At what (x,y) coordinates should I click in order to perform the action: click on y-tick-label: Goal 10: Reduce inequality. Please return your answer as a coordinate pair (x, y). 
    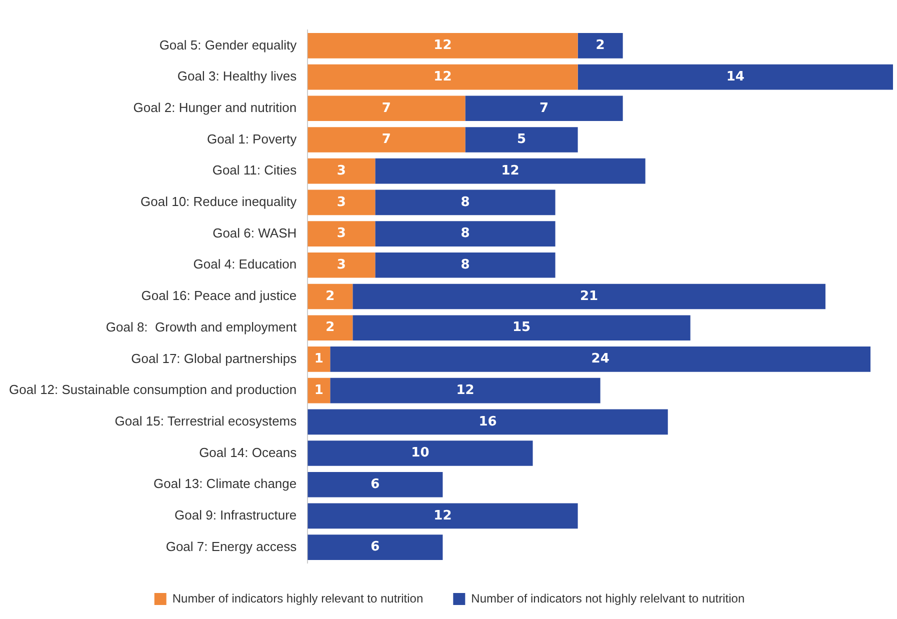
    Looking at the image, I should click on (219, 202).